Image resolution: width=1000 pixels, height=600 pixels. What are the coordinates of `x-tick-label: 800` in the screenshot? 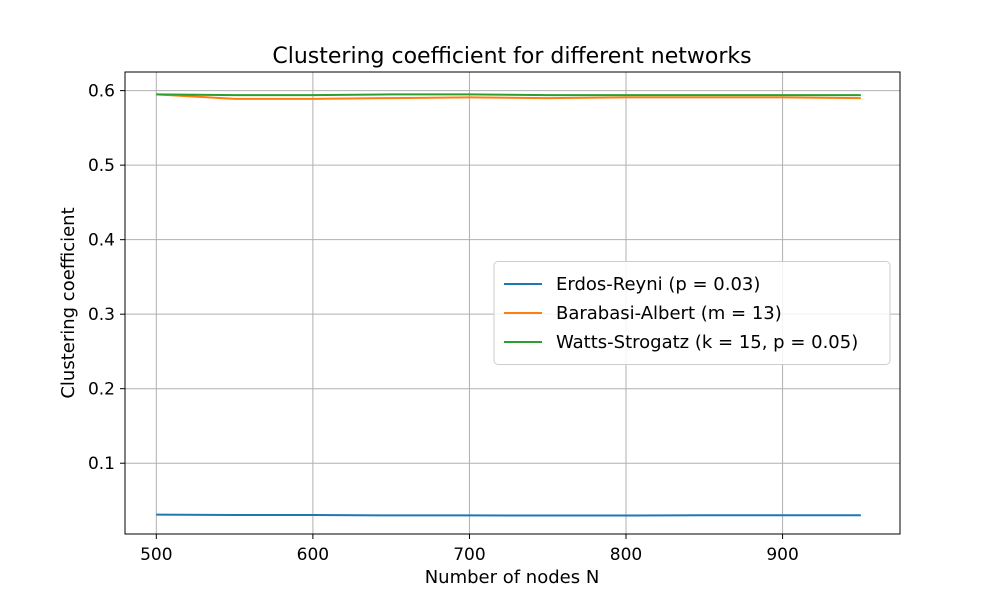 It's located at (626, 555).